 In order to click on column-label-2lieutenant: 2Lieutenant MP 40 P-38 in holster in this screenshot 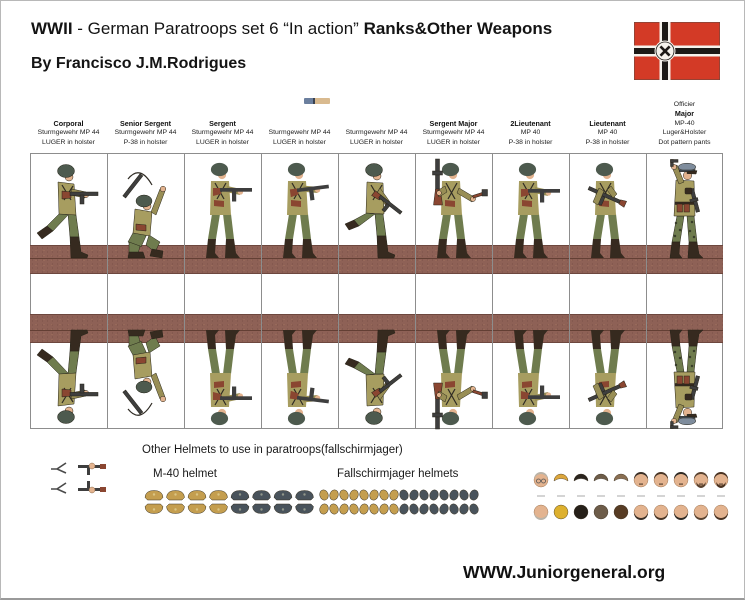, I will do `click(530, 132)`.